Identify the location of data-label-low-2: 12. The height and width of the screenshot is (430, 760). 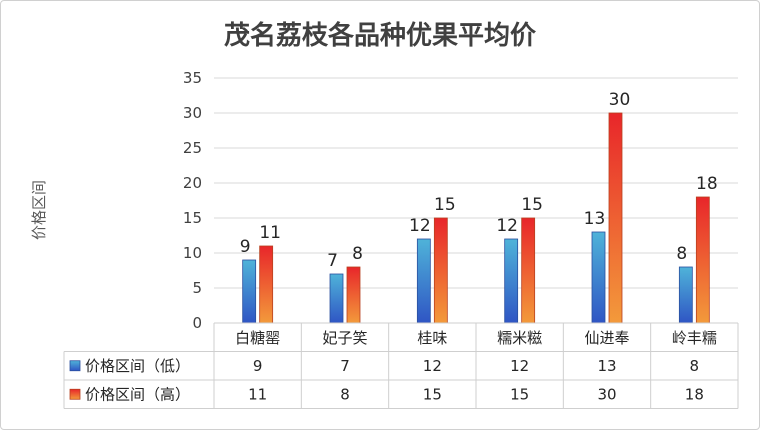
(420, 226).